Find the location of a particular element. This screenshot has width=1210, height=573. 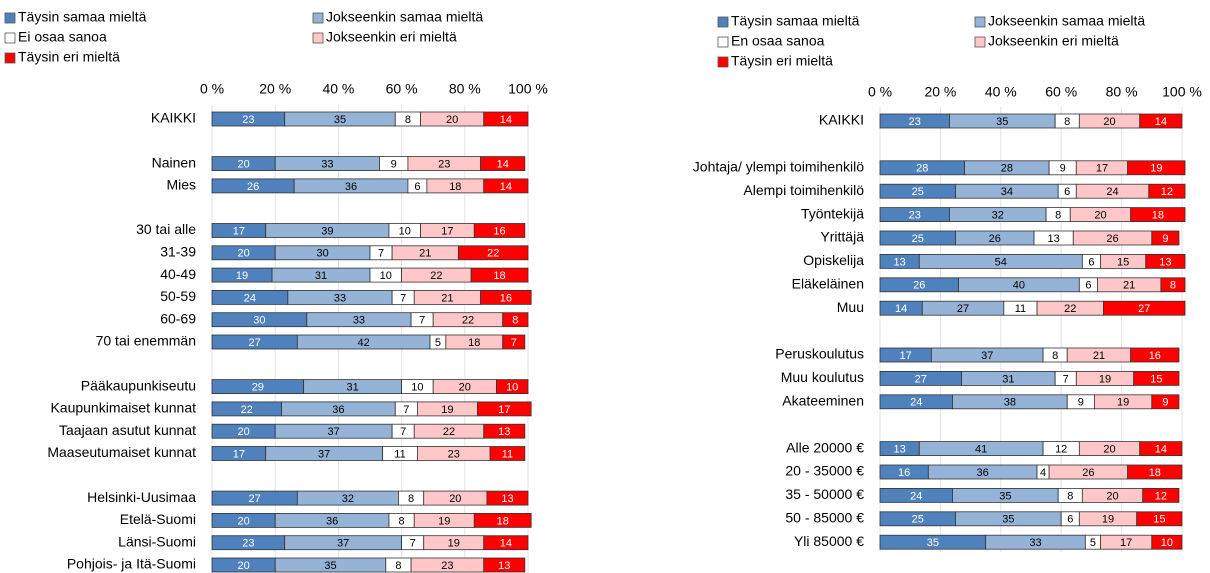

category-label: Pääkaupunkiseutu is located at coordinates (138, 385).